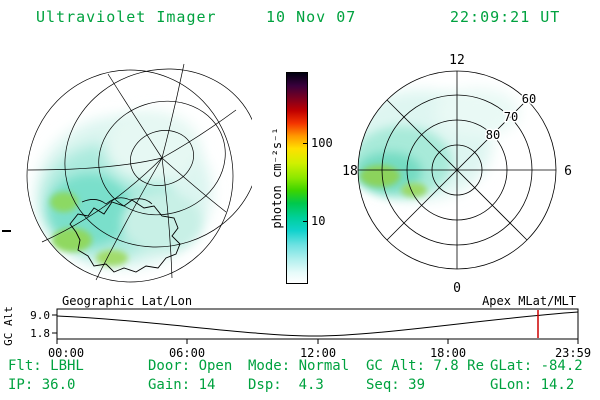  I want to click on status-mode: Mode: Normal, so click(299, 366).